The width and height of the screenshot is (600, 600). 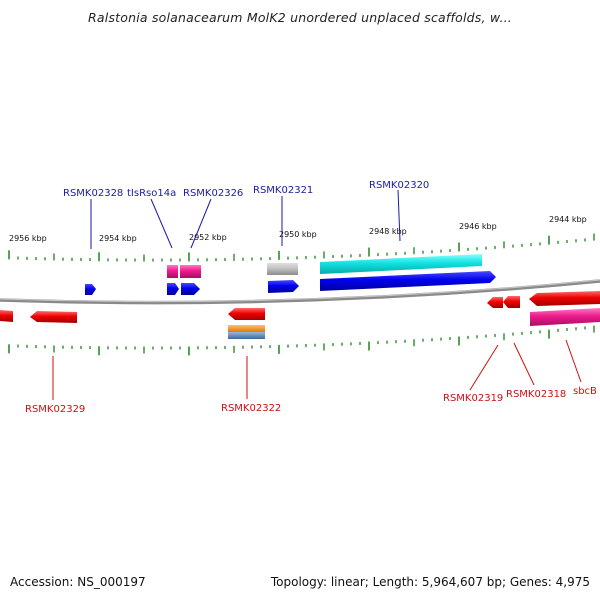 What do you see at coordinates (388, 231) in the screenshot?
I see `scale-label: 2948 kbp` at bounding box center [388, 231].